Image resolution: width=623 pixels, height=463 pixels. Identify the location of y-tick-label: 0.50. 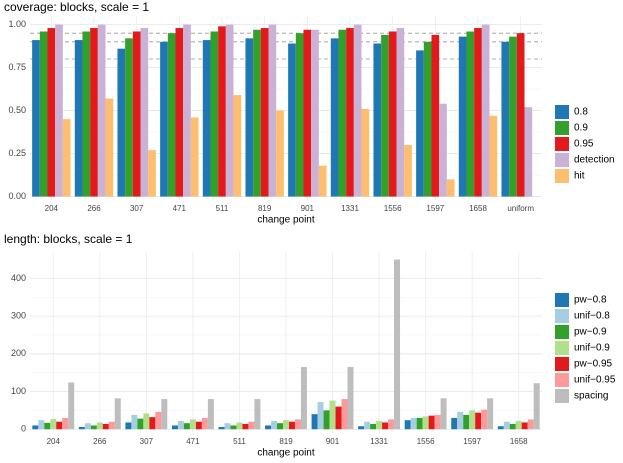
(17, 110).